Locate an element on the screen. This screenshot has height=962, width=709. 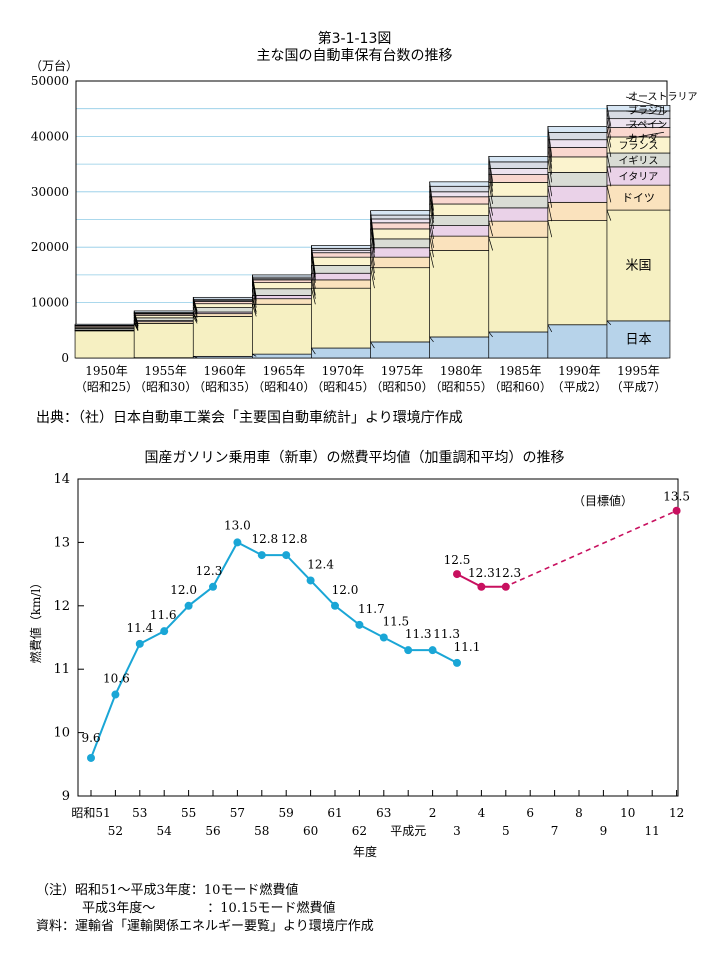
y-tick-label: 10 is located at coordinates (61, 733).